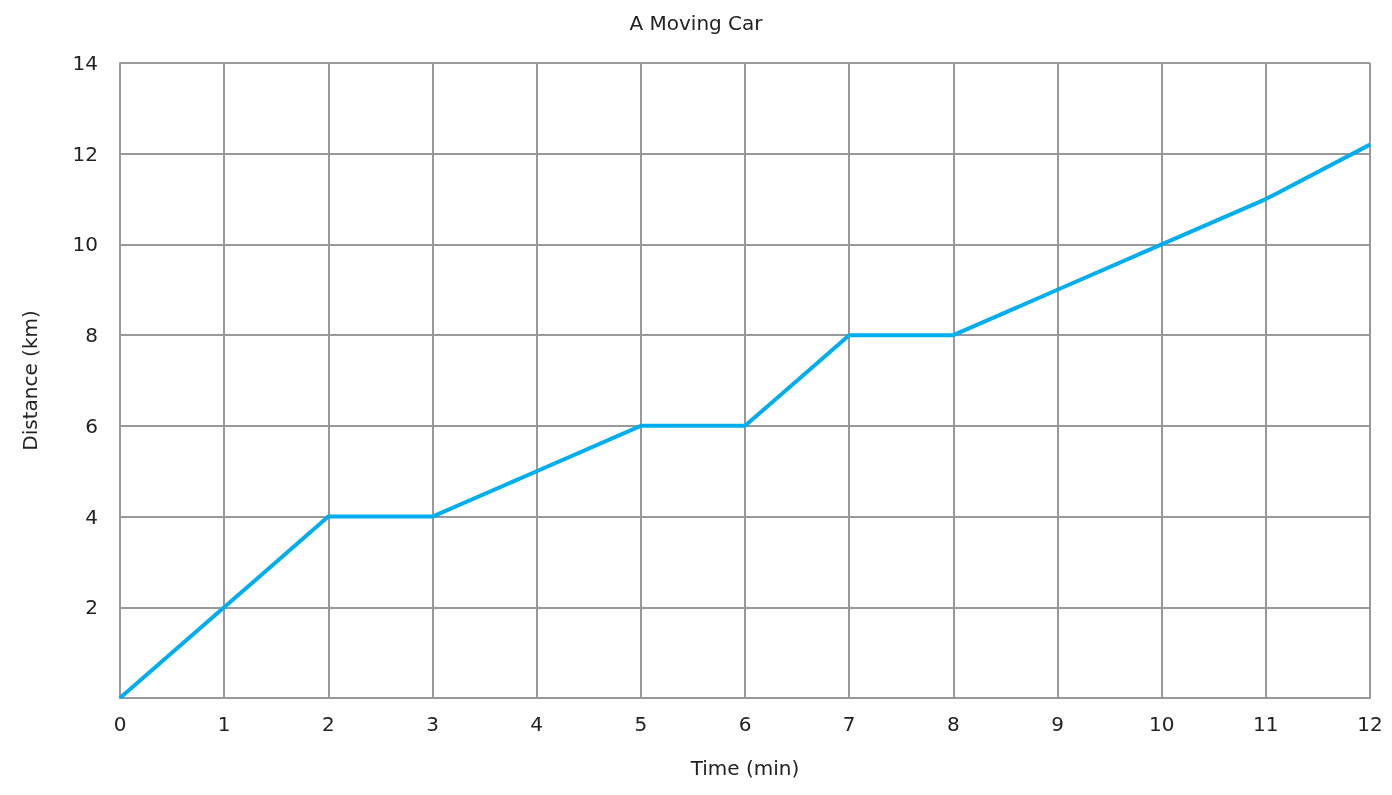 The height and width of the screenshot is (795, 1392). What do you see at coordinates (85, 63) in the screenshot?
I see `y-tick-label: 14` at bounding box center [85, 63].